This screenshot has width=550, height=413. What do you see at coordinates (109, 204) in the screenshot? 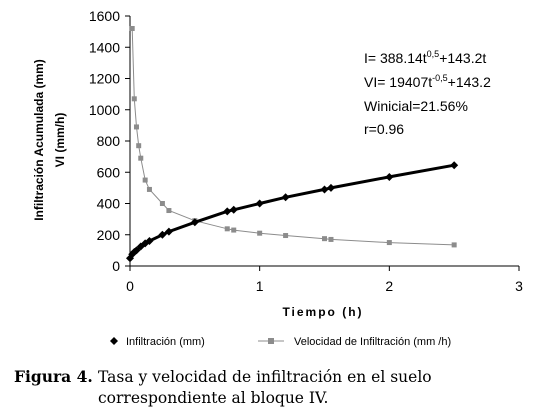
I see `y-tick-label: 400` at bounding box center [109, 204].